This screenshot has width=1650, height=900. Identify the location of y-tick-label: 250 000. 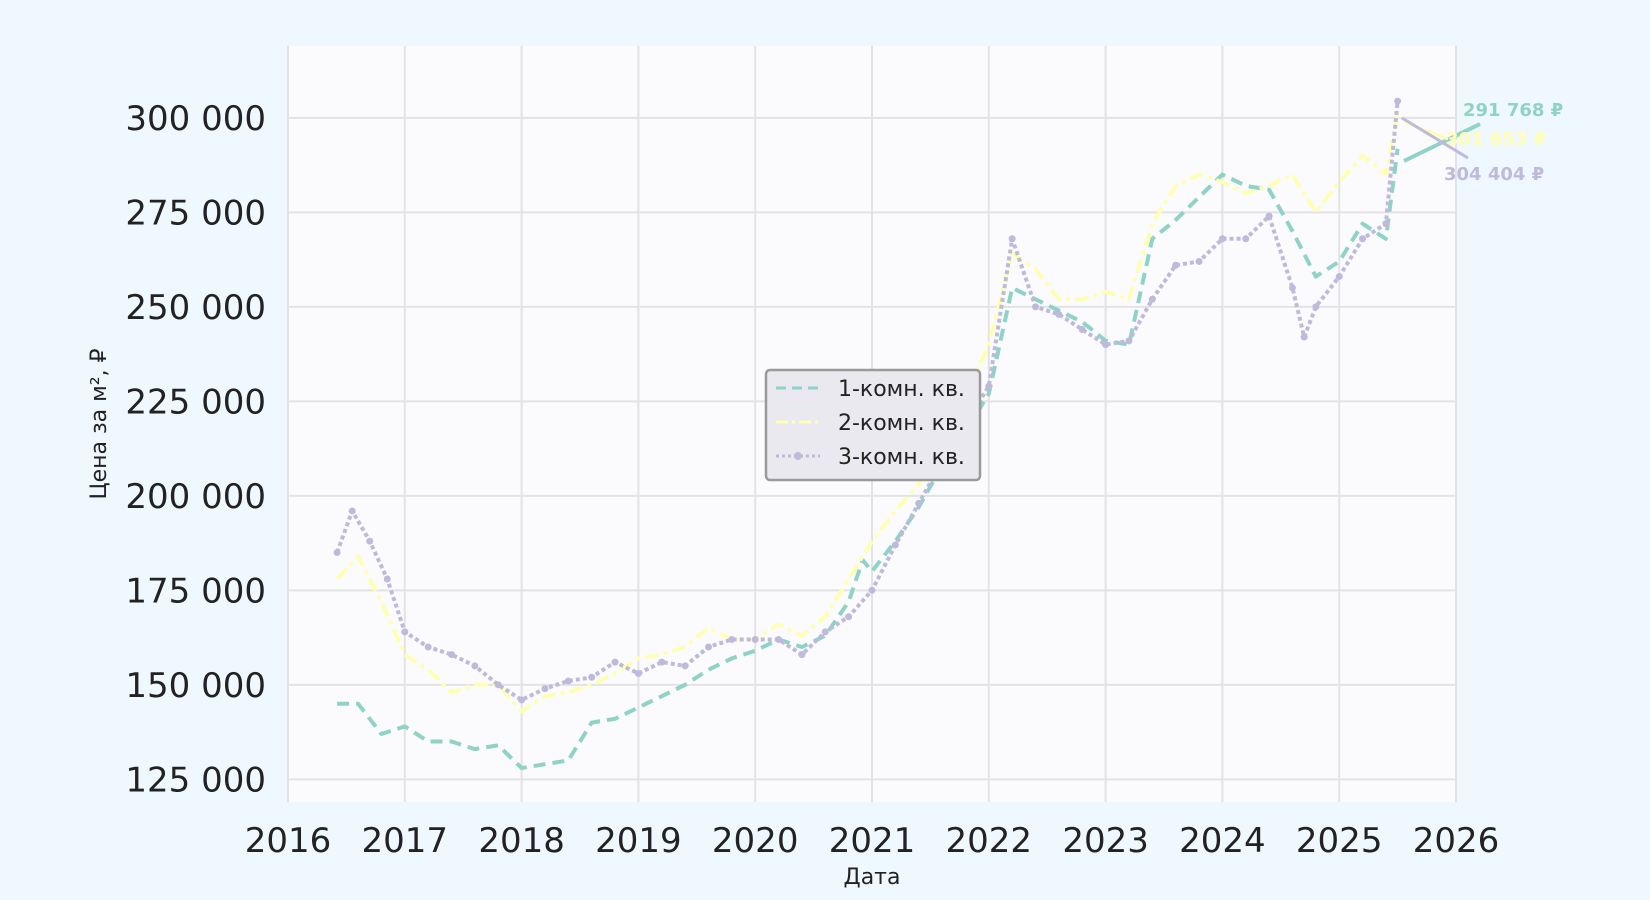
(195, 308).